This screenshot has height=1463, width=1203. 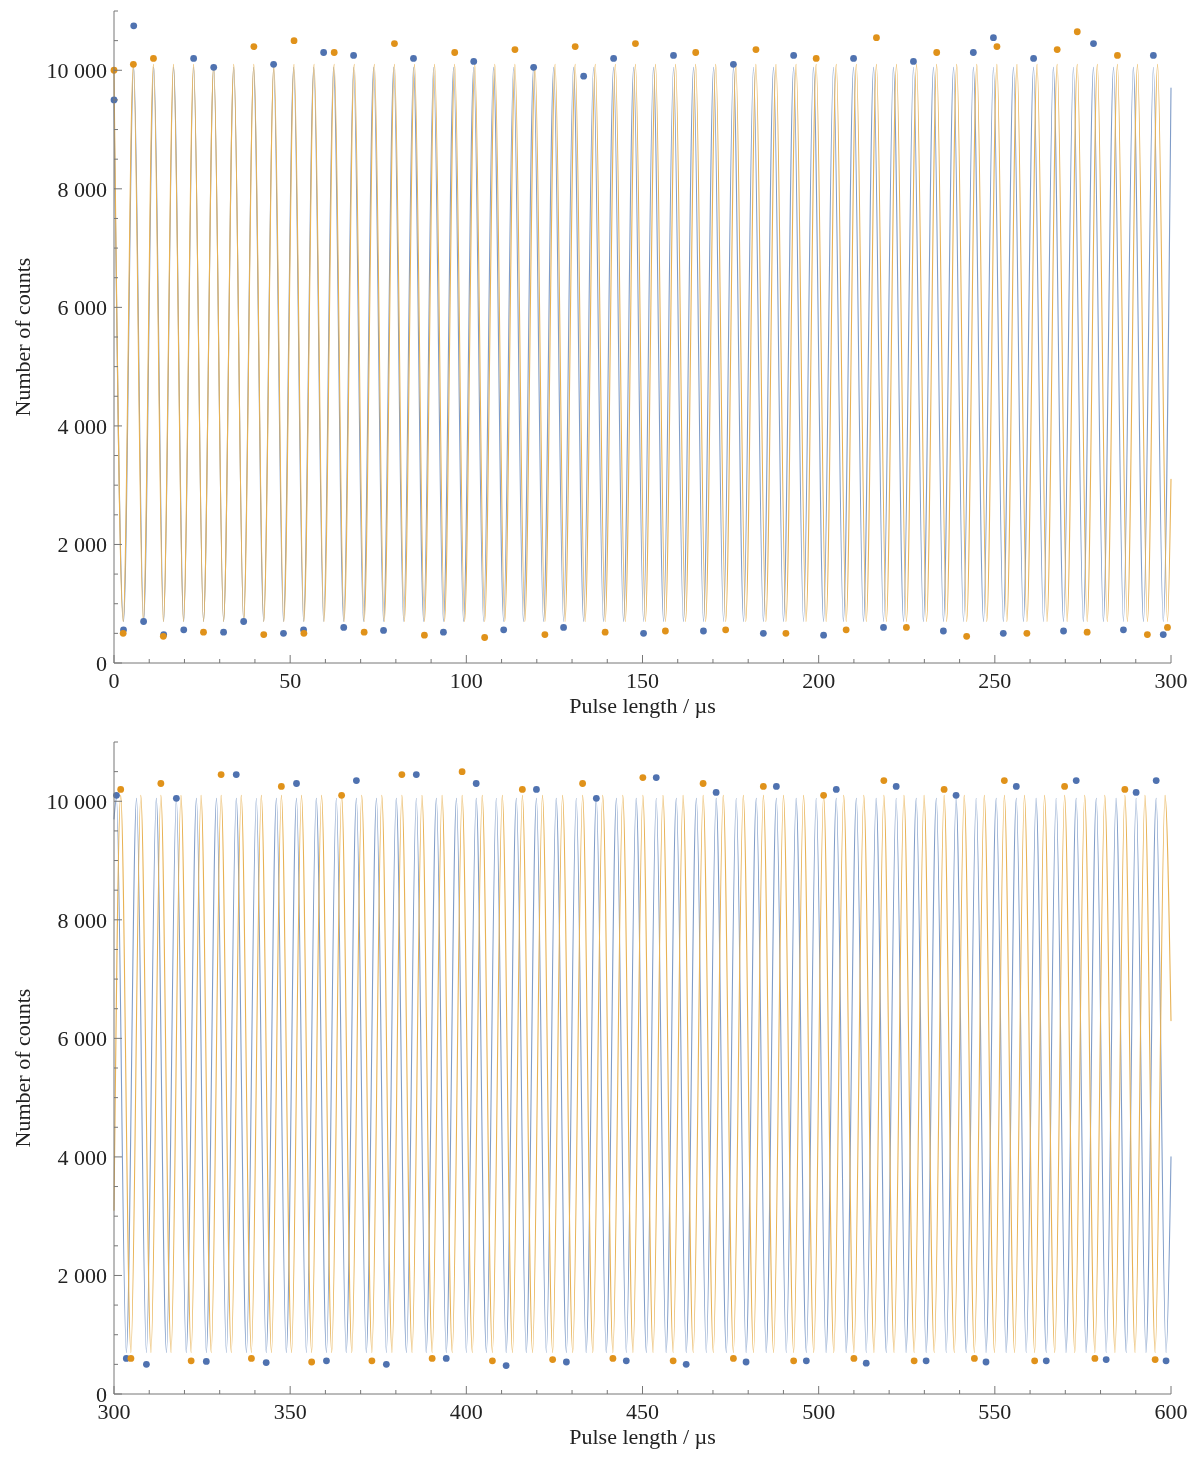 I want to click on x-tick-label: 350, so click(x=290, y=1411).